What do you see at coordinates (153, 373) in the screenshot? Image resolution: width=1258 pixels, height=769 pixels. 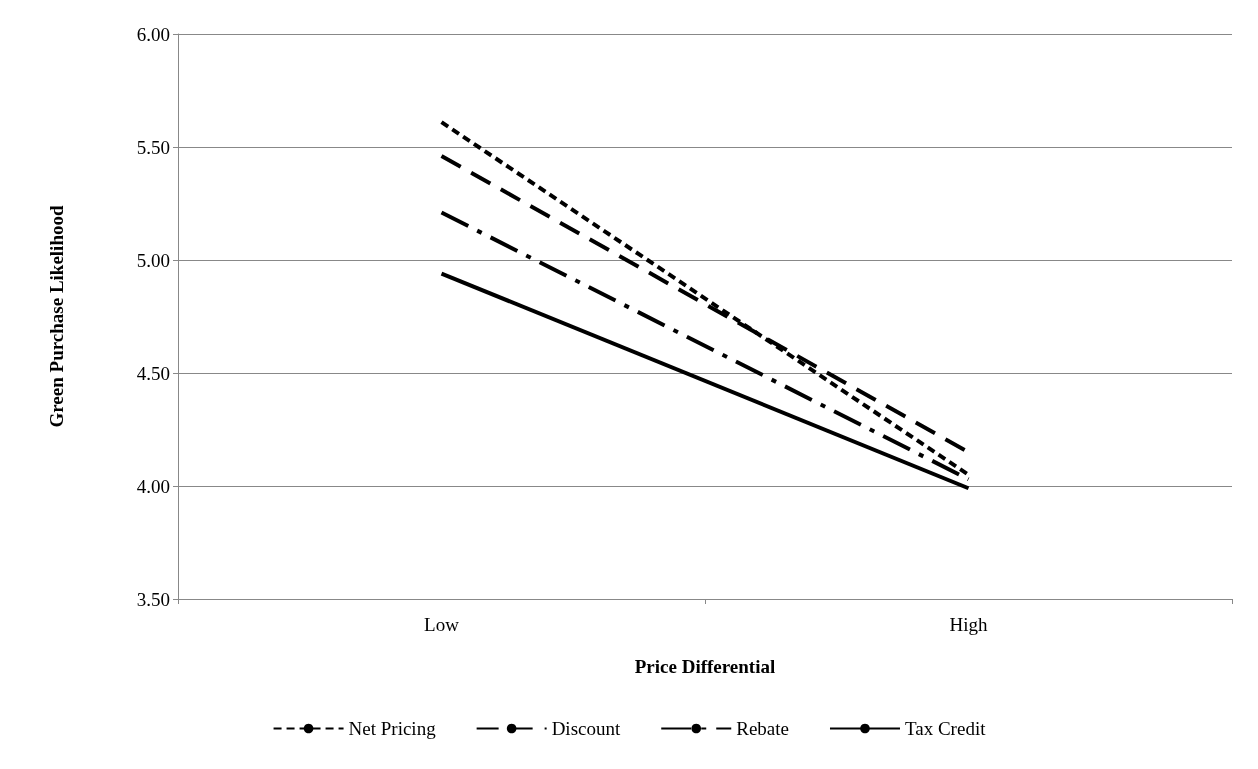 I see `y-tick-label: 4.50` at bounding box center [153, 373].